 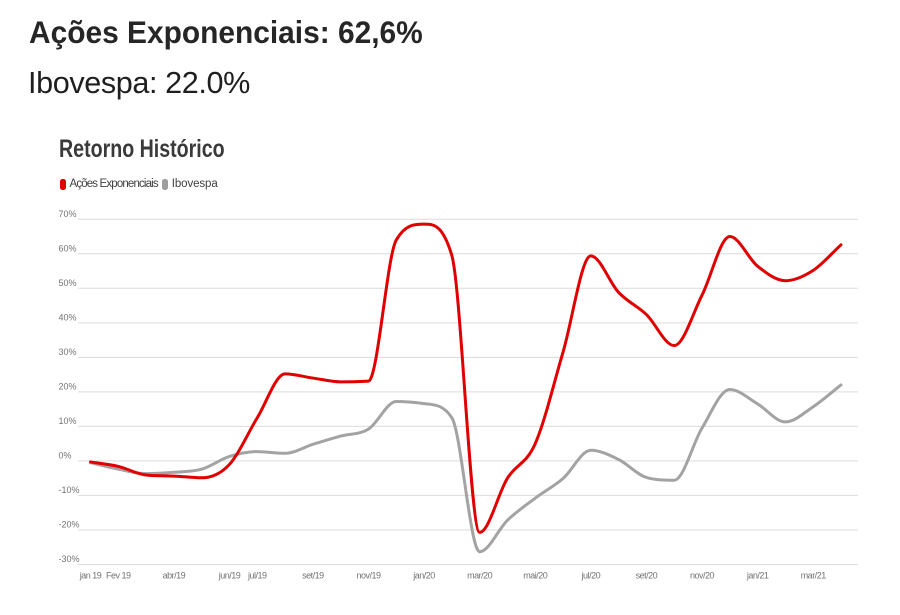 What do you see at coordinates (68, 387) in the screenshot?
I see `svg-text: 20%` at bounding box center [68, 387].